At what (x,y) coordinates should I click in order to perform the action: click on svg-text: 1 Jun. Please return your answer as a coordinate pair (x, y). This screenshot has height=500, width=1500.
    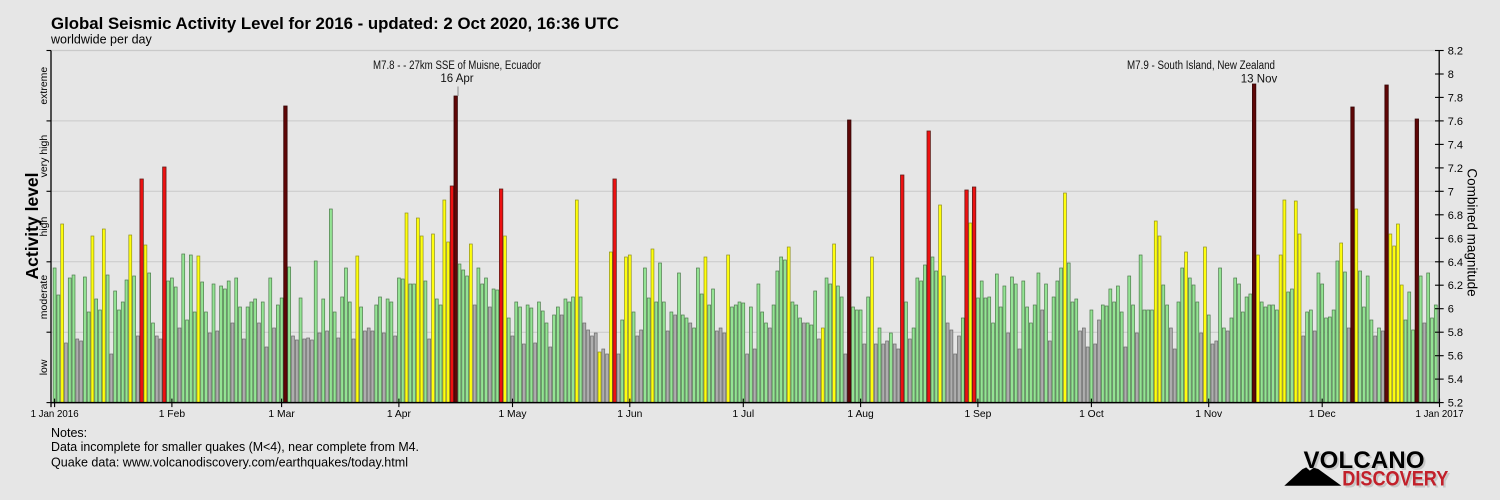
    Looking at the image, I should click on (629, 414).